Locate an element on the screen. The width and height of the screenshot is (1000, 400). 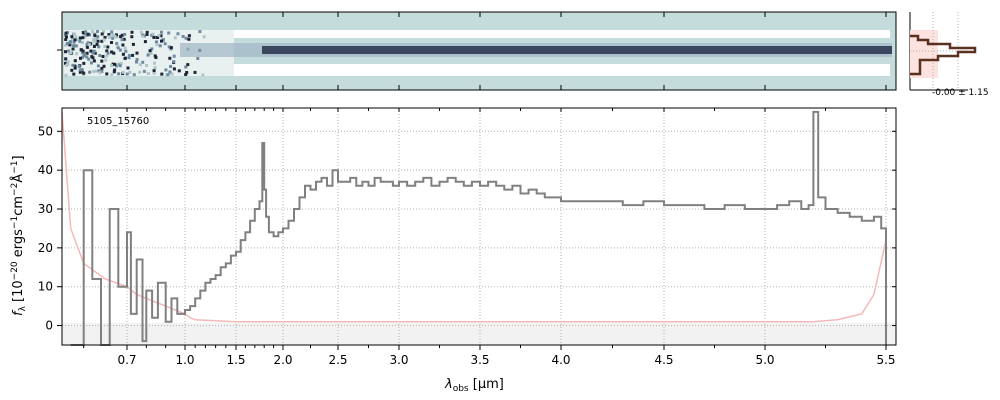
twod-empty-band-top is located at coordinates (561, 34).